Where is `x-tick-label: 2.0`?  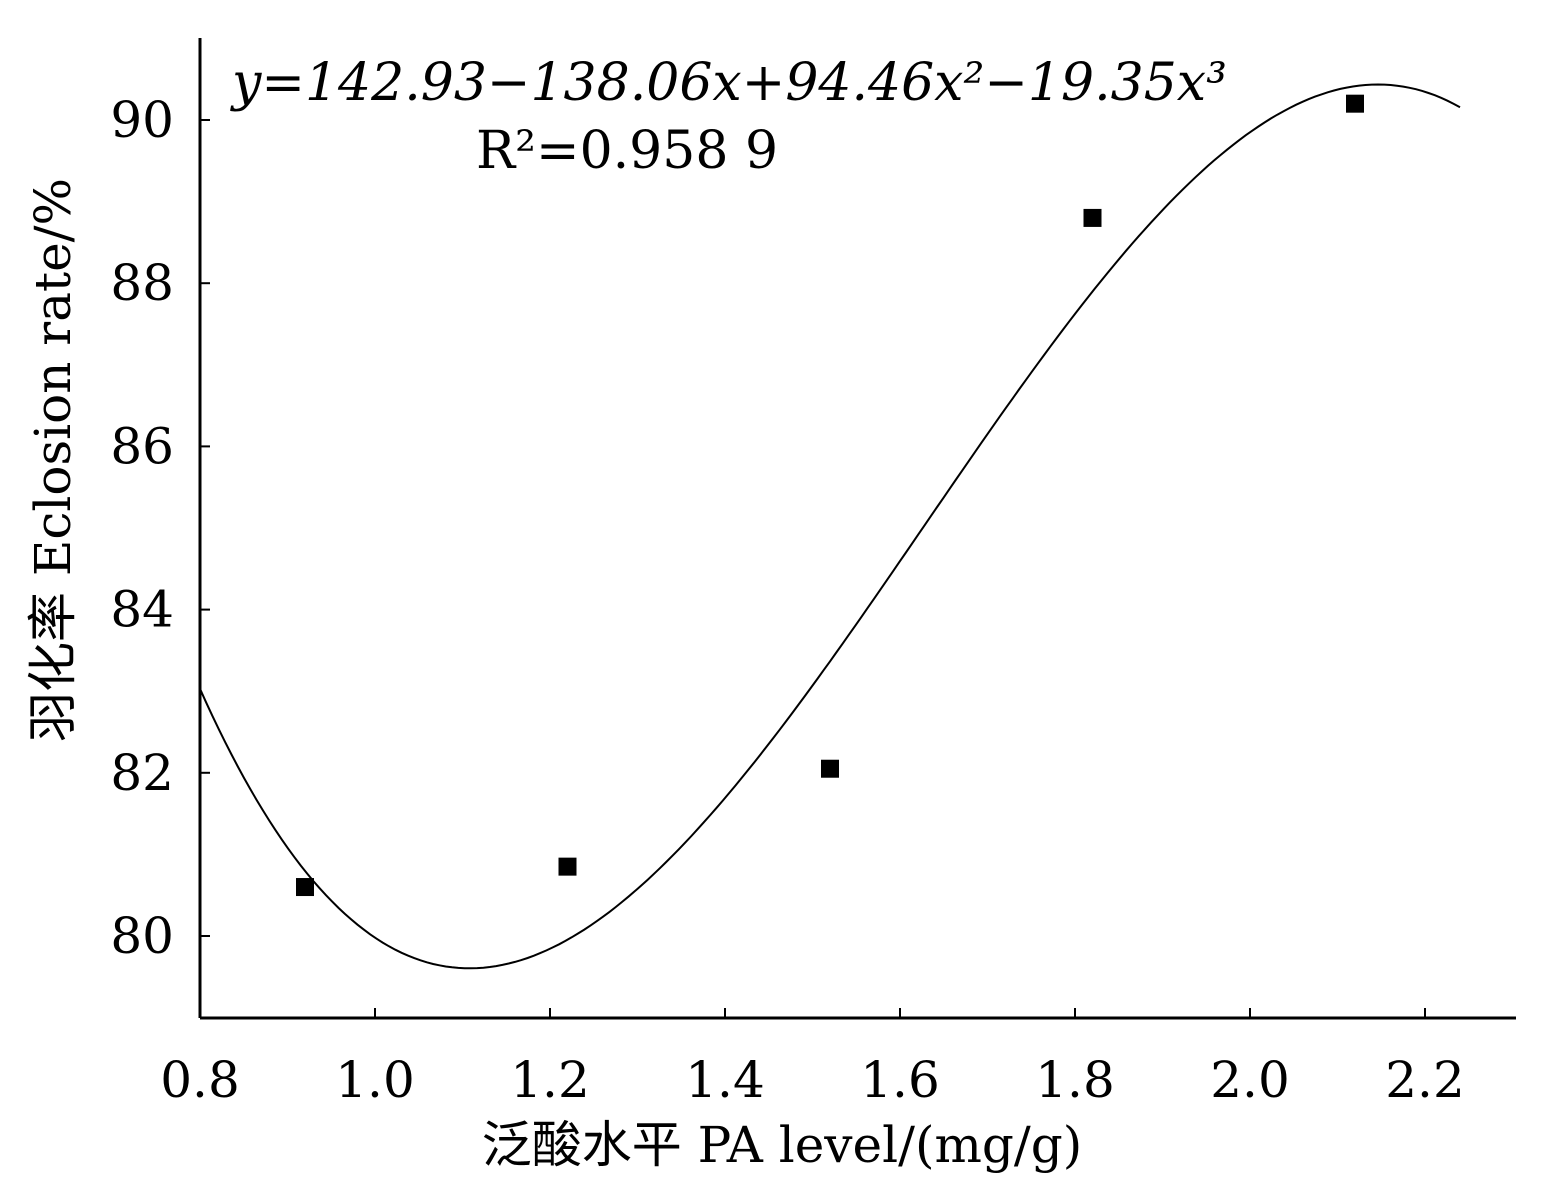
x-tick-label: 2.0 is located at coordinates (1250, 1080).